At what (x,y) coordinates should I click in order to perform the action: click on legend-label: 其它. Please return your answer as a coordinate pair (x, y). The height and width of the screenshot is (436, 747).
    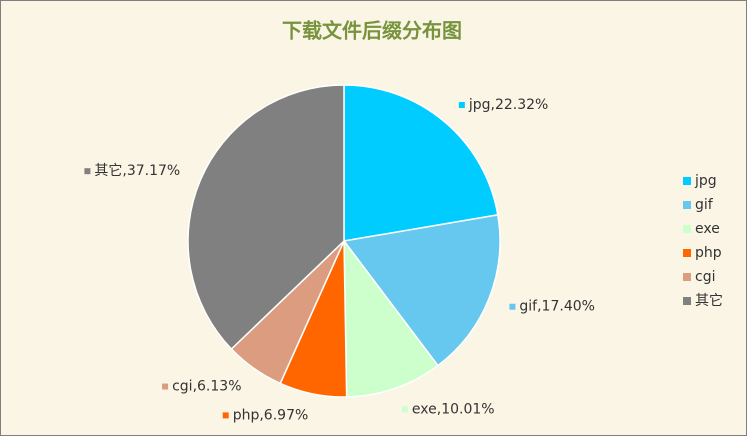
    Looking at the image, I should click on (709, 300).